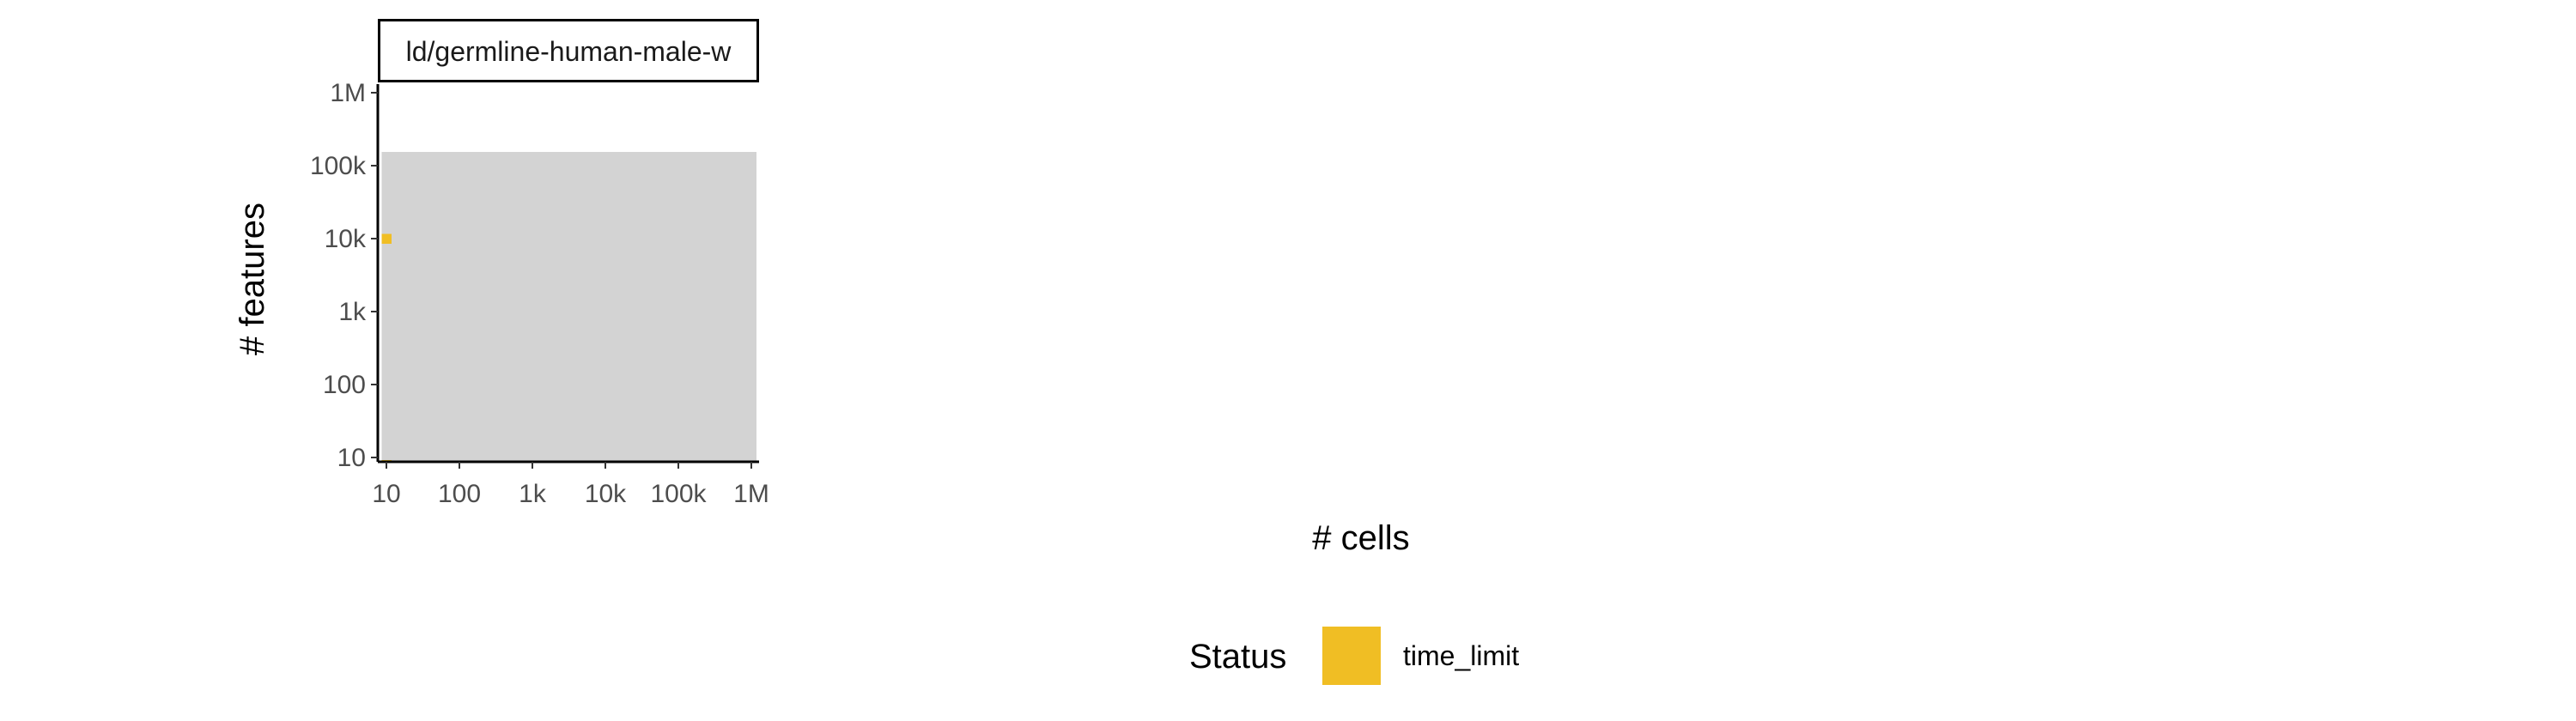 Image resolution: width=2576 pixels, height=721 pixels. Describe the element at coordinates (751, 494) in the screenshot. I see `x-tick-label: 1M` at that location.